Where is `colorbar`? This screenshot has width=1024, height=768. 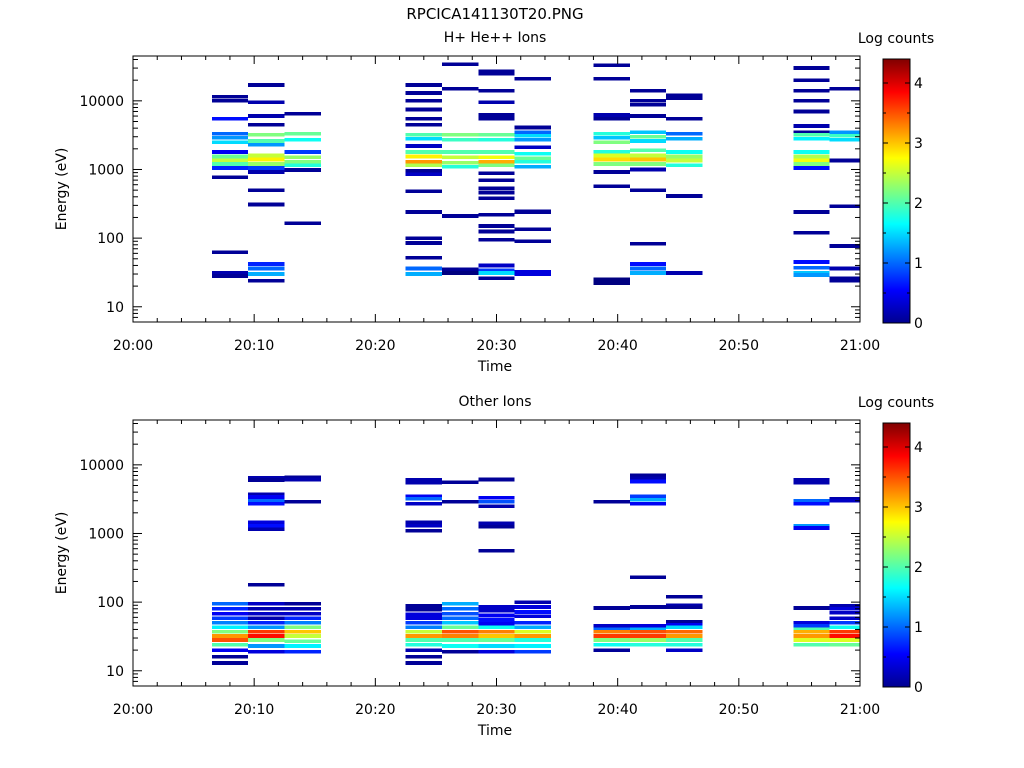
colorbar is located at coordinates (896, 191).